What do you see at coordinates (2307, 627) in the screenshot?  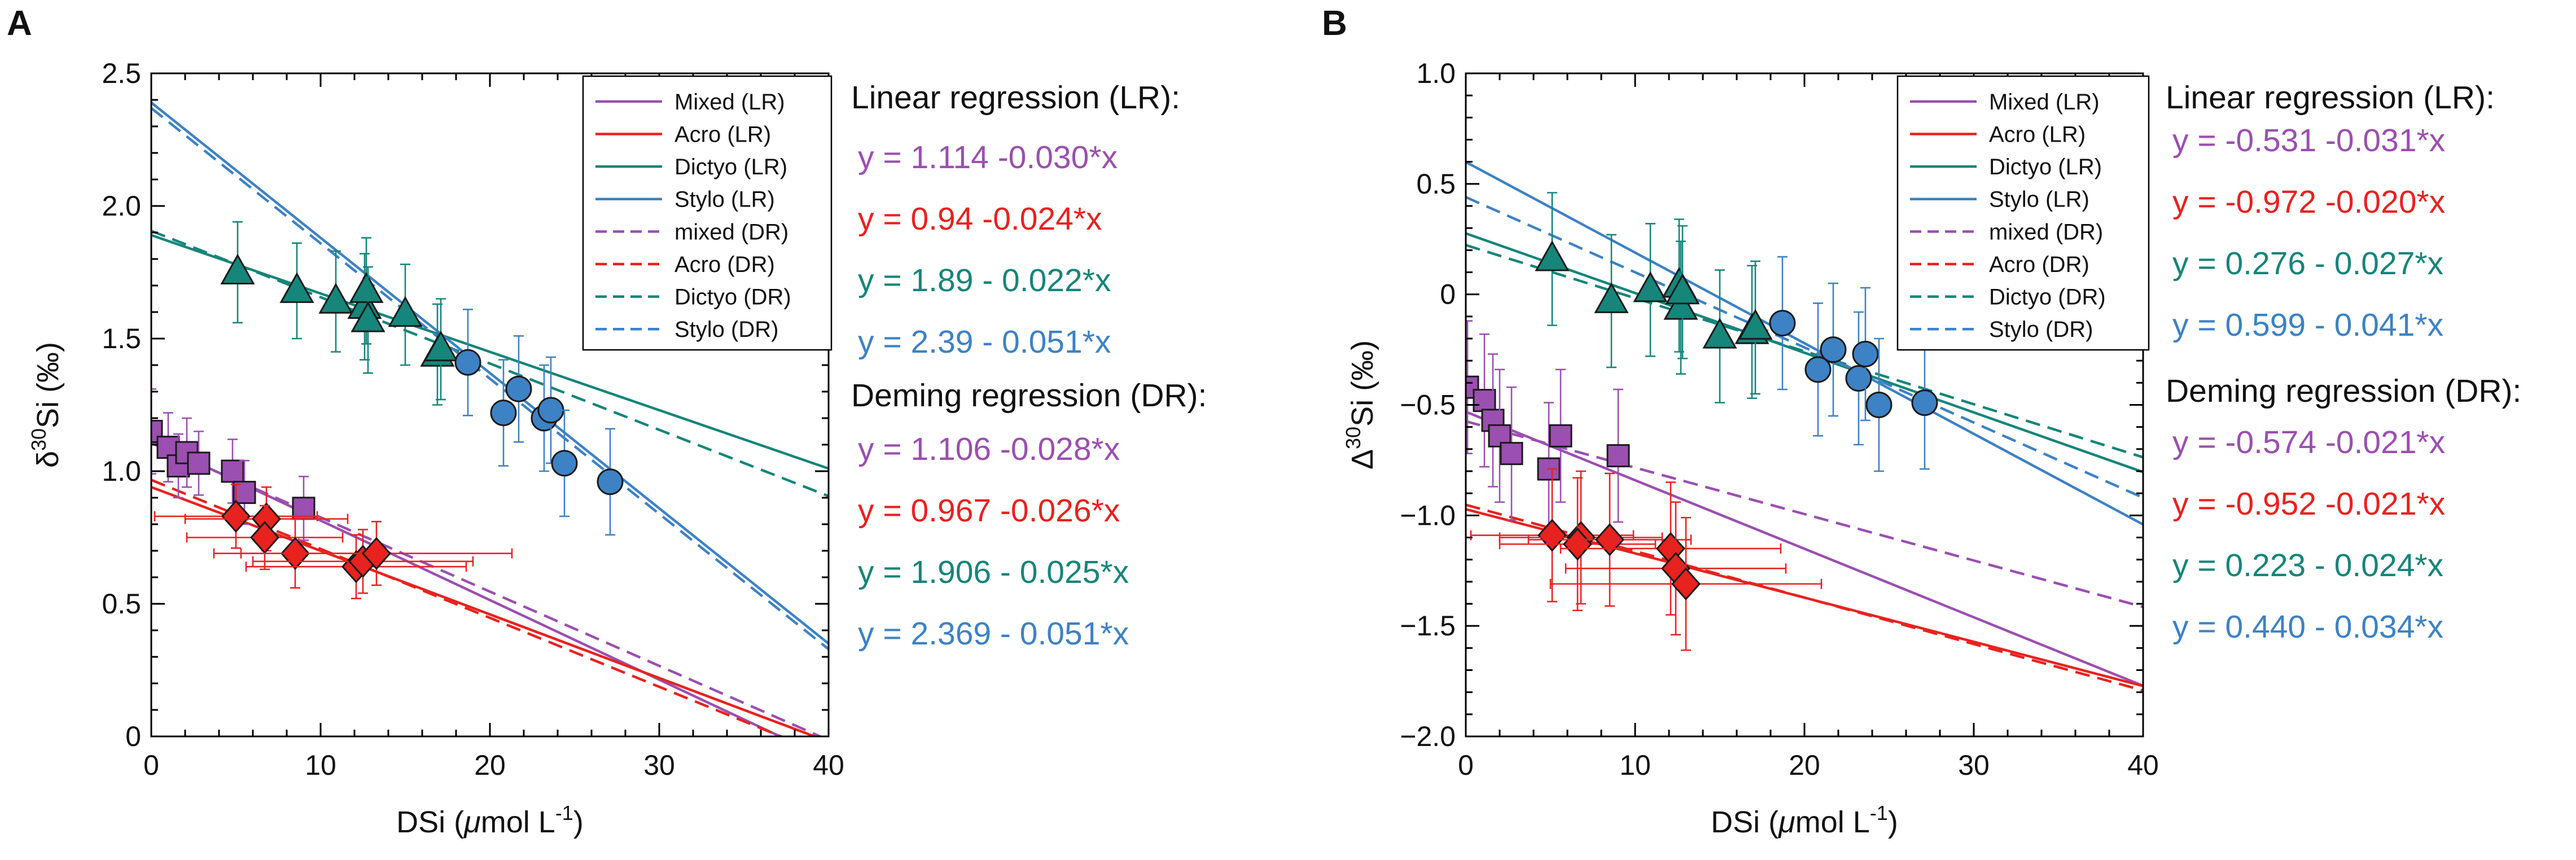 I see `dr-equation: y = 0.440 - 0.034*x` at bounding box center [2307, 627].